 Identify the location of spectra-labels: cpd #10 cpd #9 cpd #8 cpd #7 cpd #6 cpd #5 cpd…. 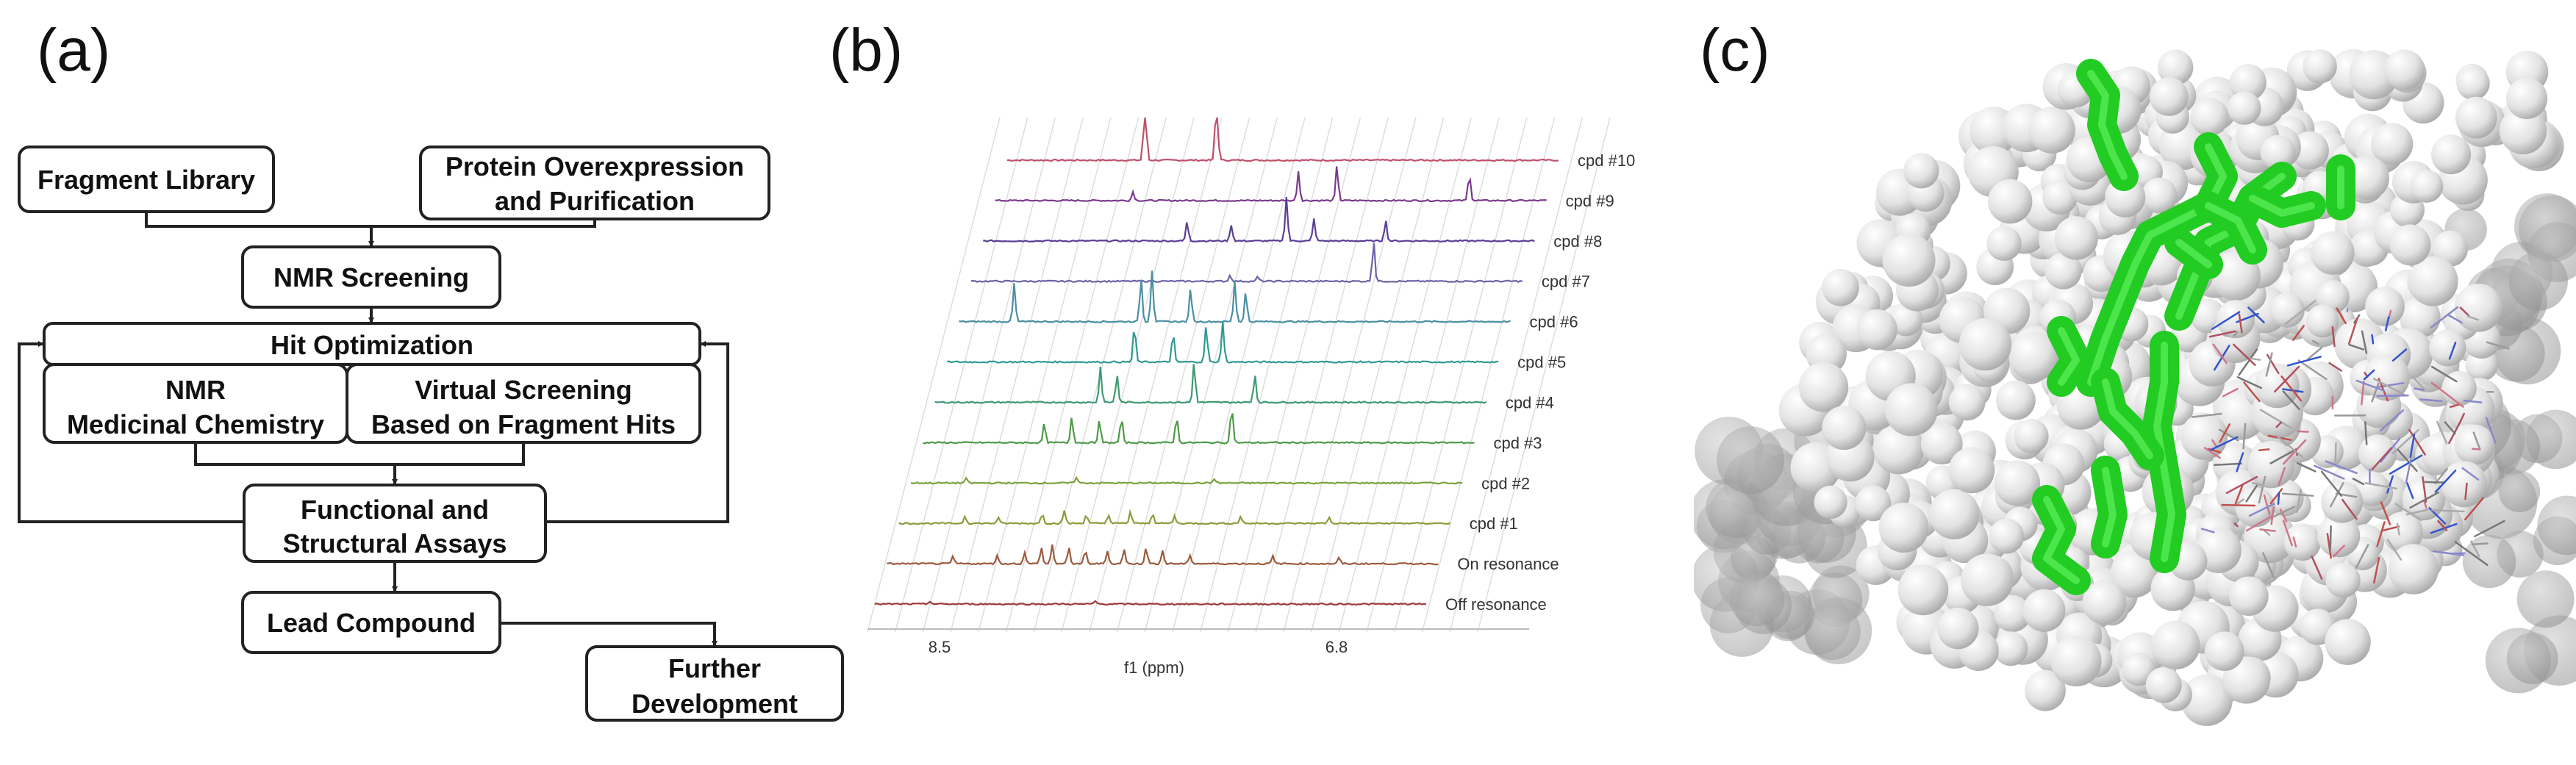
(1540, 382).